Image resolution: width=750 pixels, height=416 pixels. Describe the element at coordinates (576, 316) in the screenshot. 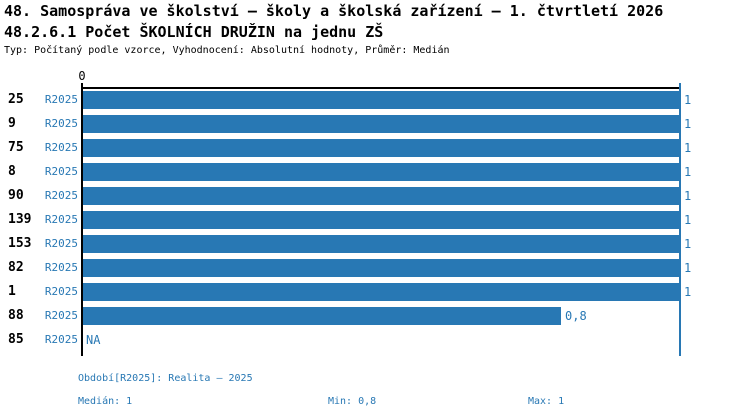

I see `value-label: 0,8` at that location.